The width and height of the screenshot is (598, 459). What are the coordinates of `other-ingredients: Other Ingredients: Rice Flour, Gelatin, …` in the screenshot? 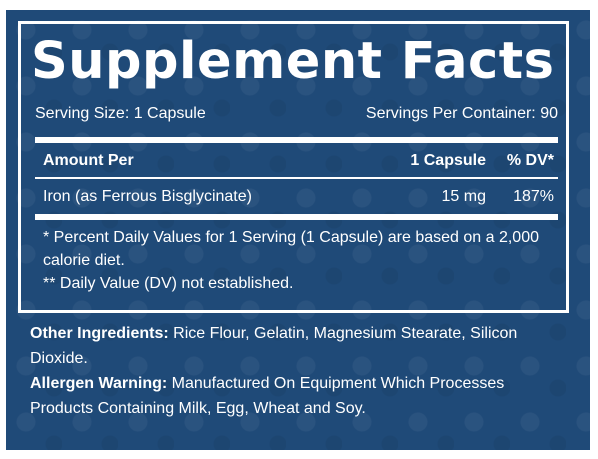 It's located at (295, 346).